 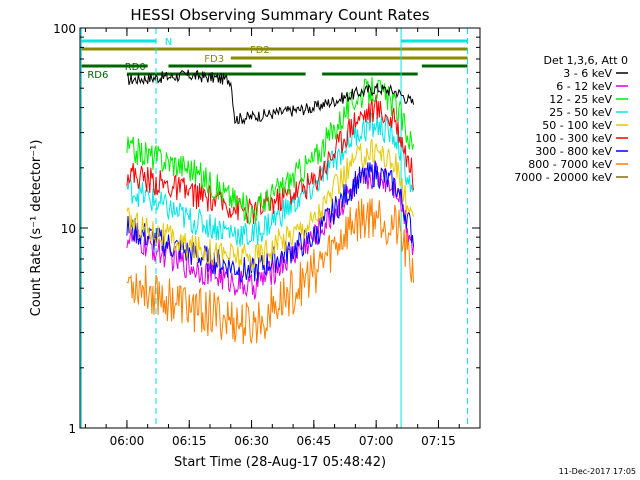 I want to click on legend-label: 12 - 25 keV, so click(x=580, y=99).